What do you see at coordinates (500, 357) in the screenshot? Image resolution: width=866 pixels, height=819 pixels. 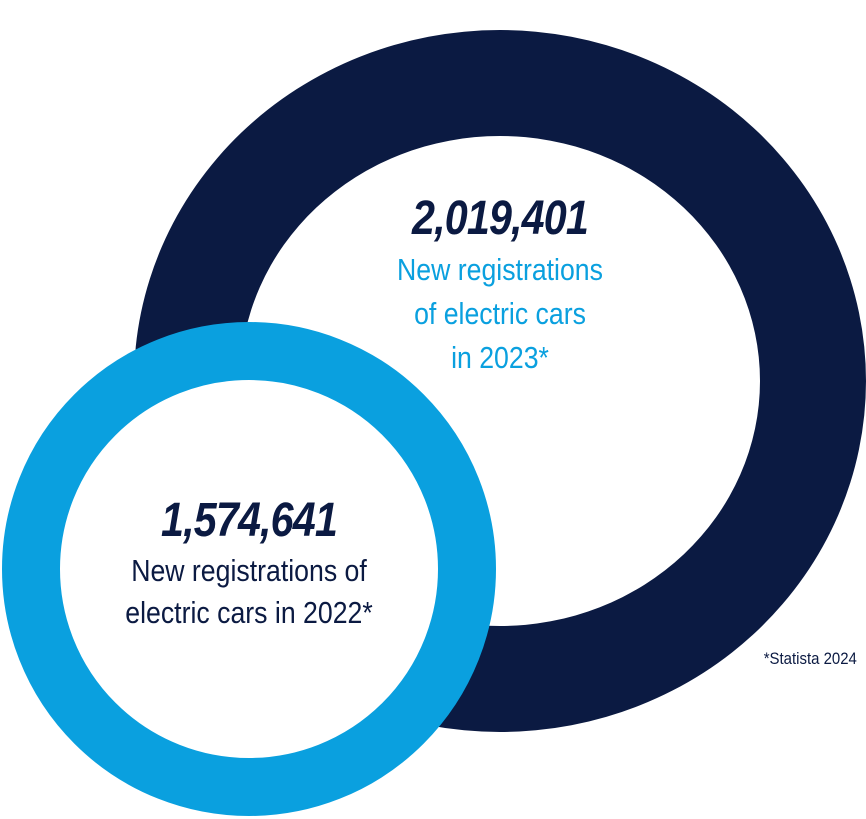 I see `caption-2023-line-3: in 2023*` at bounding box center [500, 357].